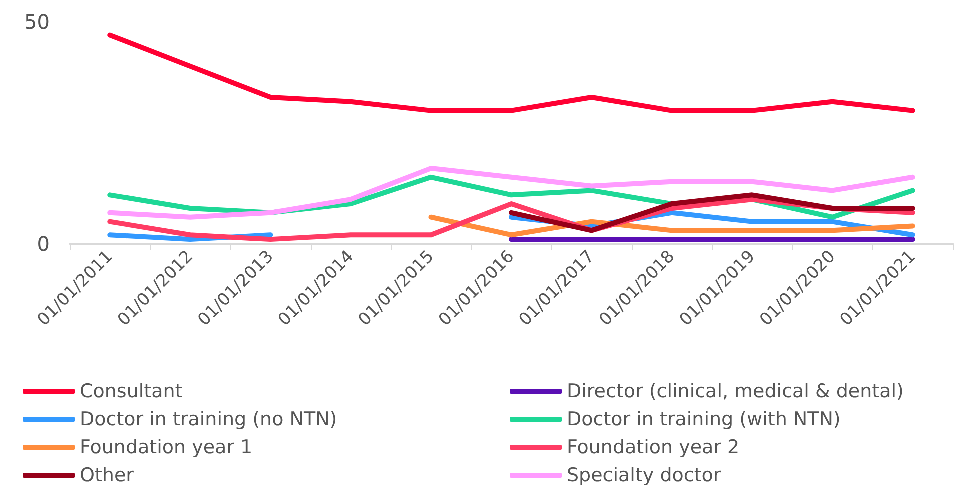 The height and width of the screenshot is (494, 958). Describe the element at coordinates (37, 22) in the screenshot. I see `y-tick-label: 50` at that location.